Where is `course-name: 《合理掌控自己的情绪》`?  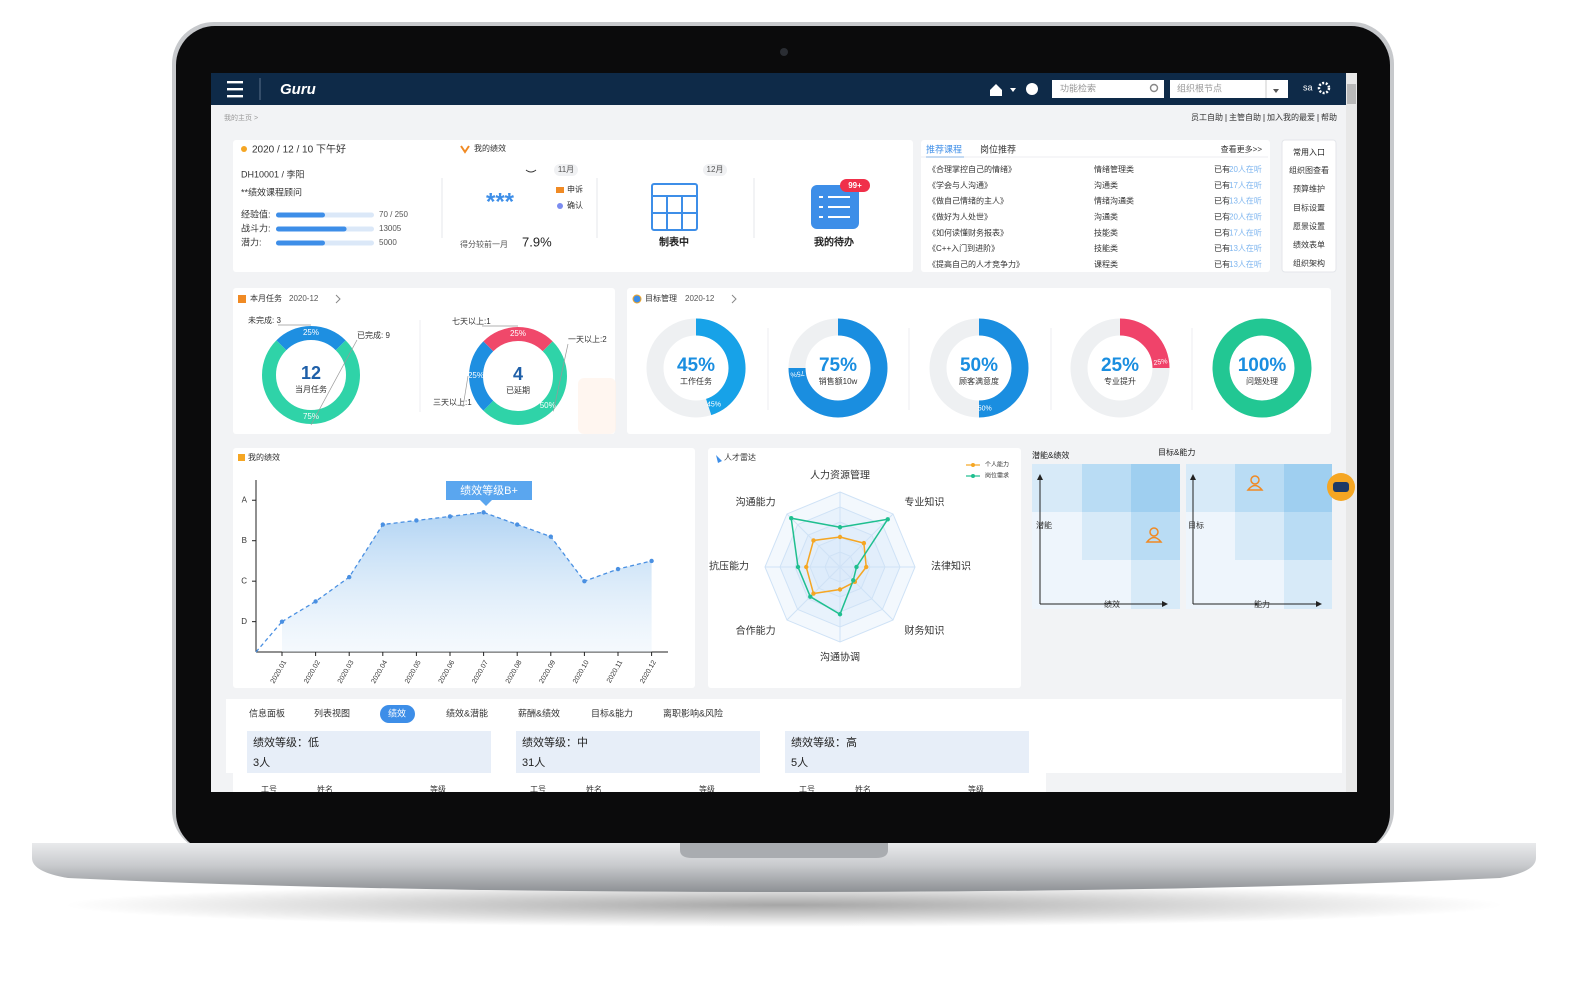 course-name: 《合理掌控自己的情绪》 is located at coordinates (972, 169).